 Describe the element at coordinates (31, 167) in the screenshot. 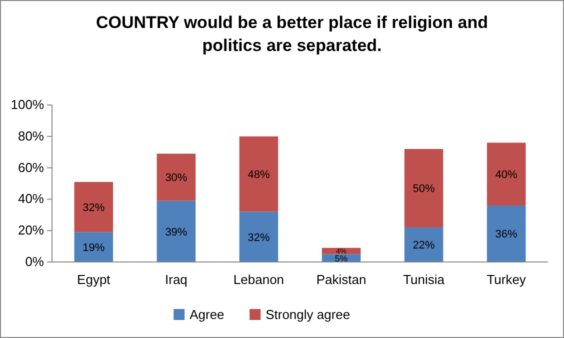

I see `y-tick-label: 60%` at that location.